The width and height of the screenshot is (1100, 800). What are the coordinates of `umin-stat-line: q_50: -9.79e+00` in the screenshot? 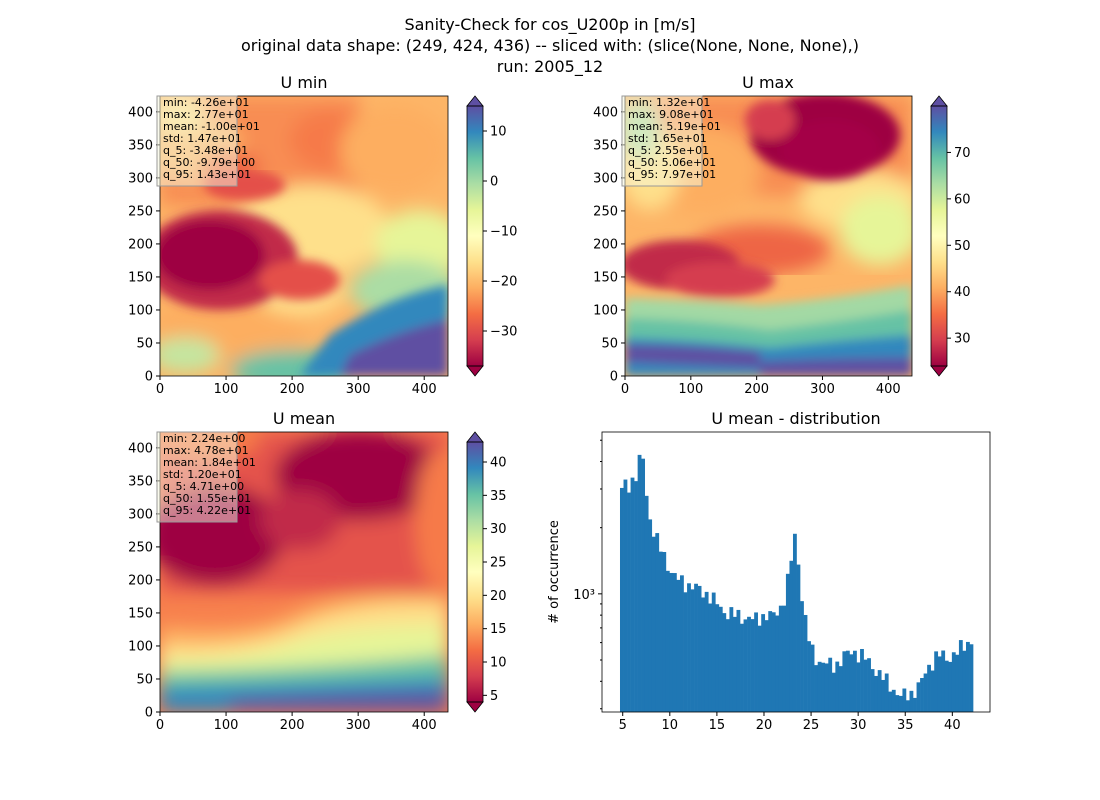 It's located at (209, 162).